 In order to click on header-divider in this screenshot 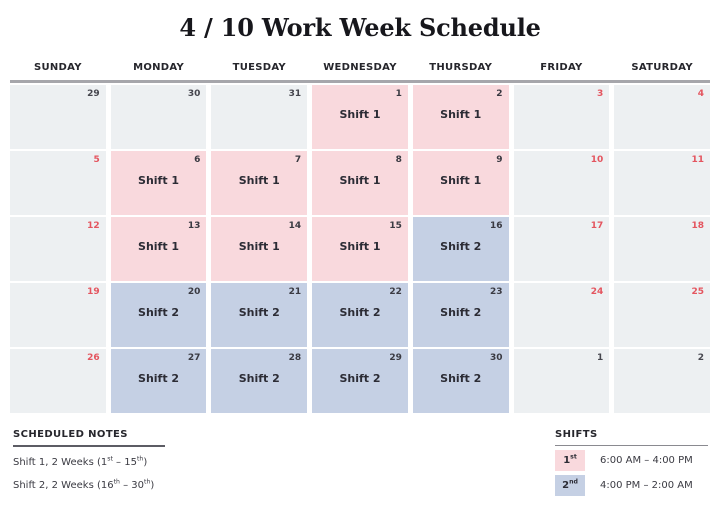, I will do `click(360, 81)`.